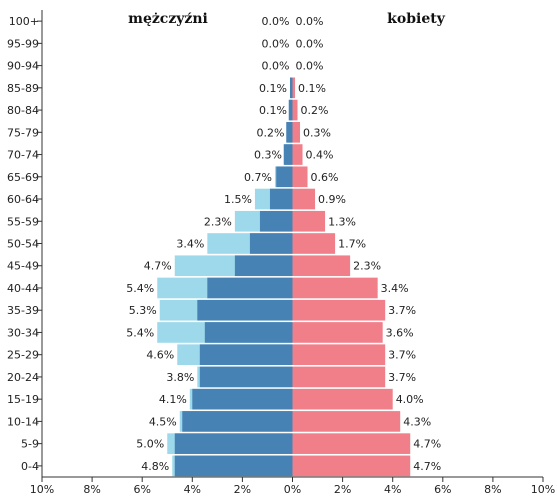 This screenshot has width=557, height=499. What do you see at coordinates (273, 88) in the screenshot?
I see `value-label-men-3: 0.1%` at bounding box center [273, 88].